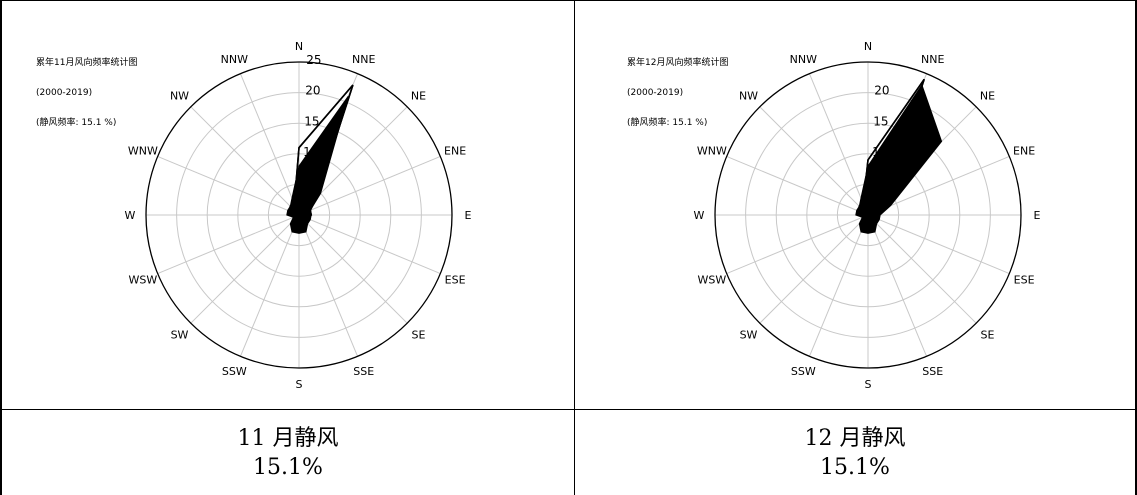 The width and height of the screenshot is (1137, 495). Describe the element at coordinates (288, 438) in the screenshot. I see `caption-month-label: 11 月静风` at that location.